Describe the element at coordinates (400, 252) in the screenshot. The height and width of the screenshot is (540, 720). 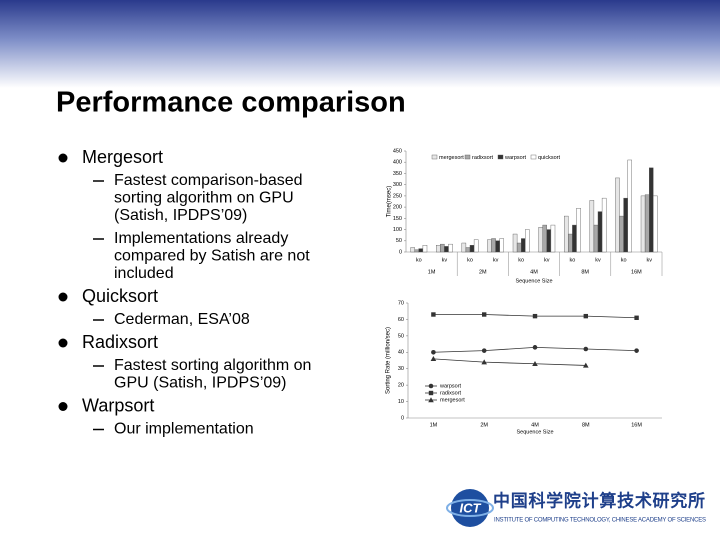
I see `y-tick-label: 0` at that location.